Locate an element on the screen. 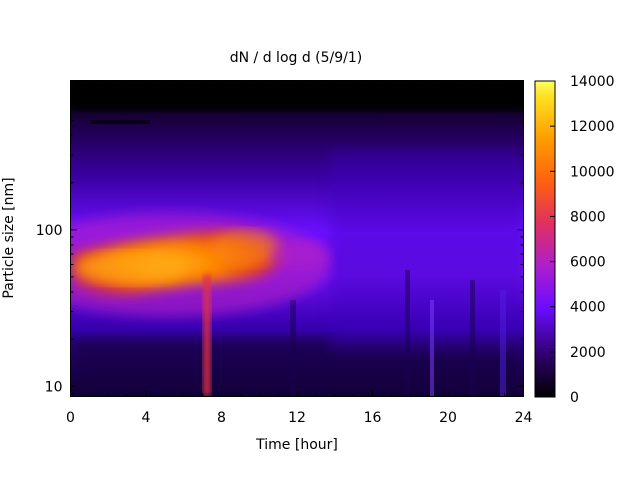 The height and width of the screenshot is (480, 640). dip-streak is located at coordinates (207, 335).